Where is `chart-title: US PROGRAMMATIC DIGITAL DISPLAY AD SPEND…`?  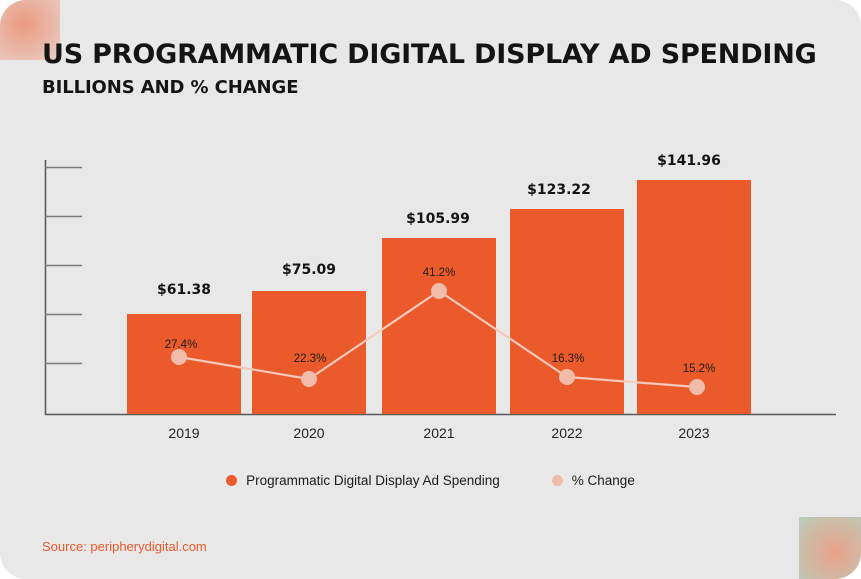 chart-title: US PROGRAMMATIC DIGITAL DISPLAY AD SPEND… is located at coordinates (429, 54).